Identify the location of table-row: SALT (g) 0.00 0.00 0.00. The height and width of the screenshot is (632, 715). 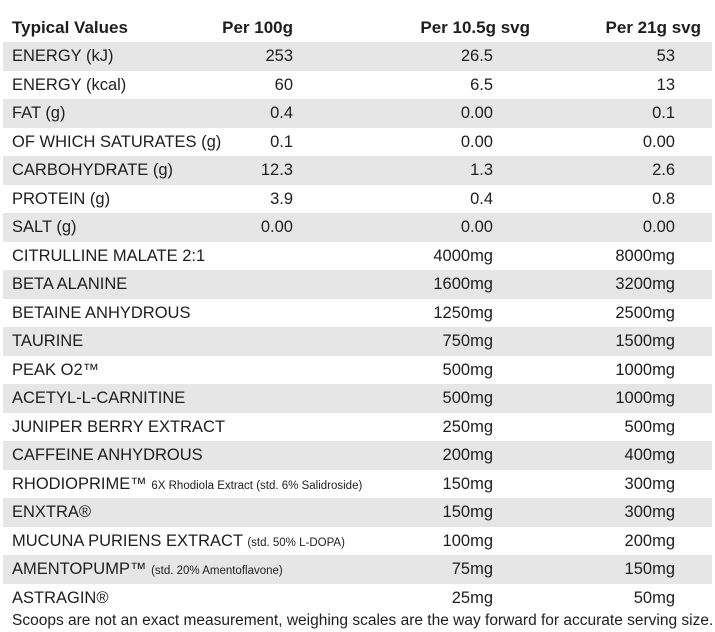
(357, 227).